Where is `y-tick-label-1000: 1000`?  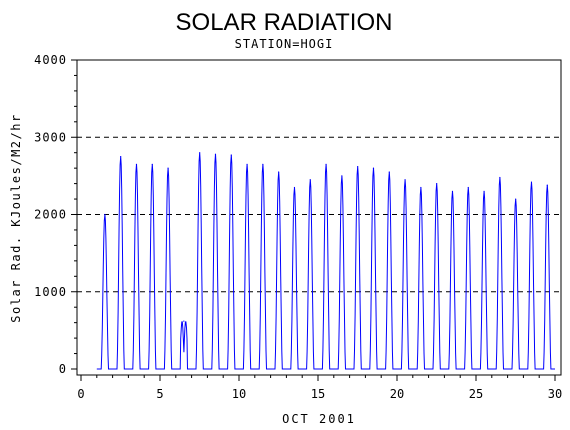
y-tick-label-1000: 1000 is located at coordinates (50, 292).